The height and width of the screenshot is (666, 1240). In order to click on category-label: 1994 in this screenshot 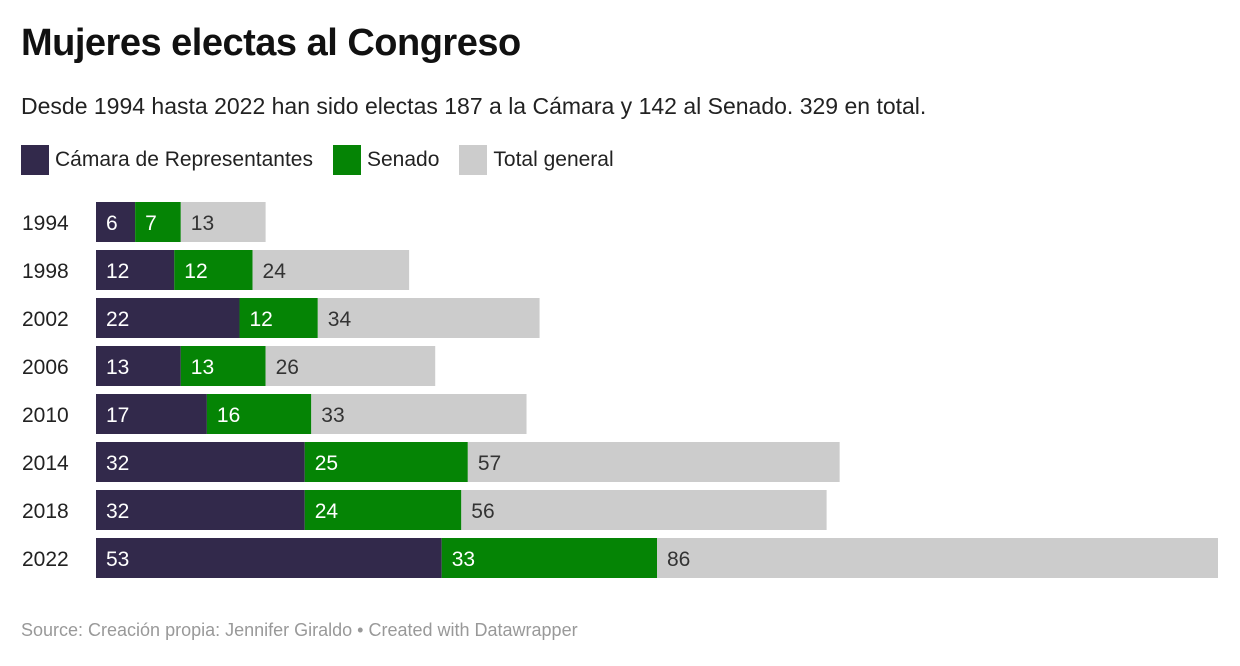, I will do `click(45, 223)`.